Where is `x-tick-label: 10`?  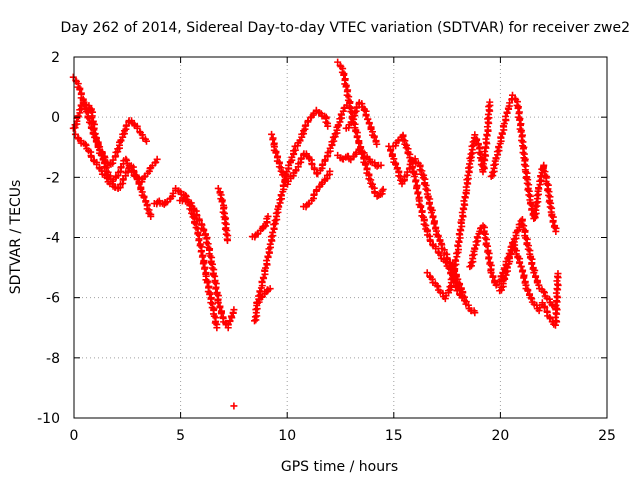
x-tick-label: 10 is located at coordinates (287, 436).